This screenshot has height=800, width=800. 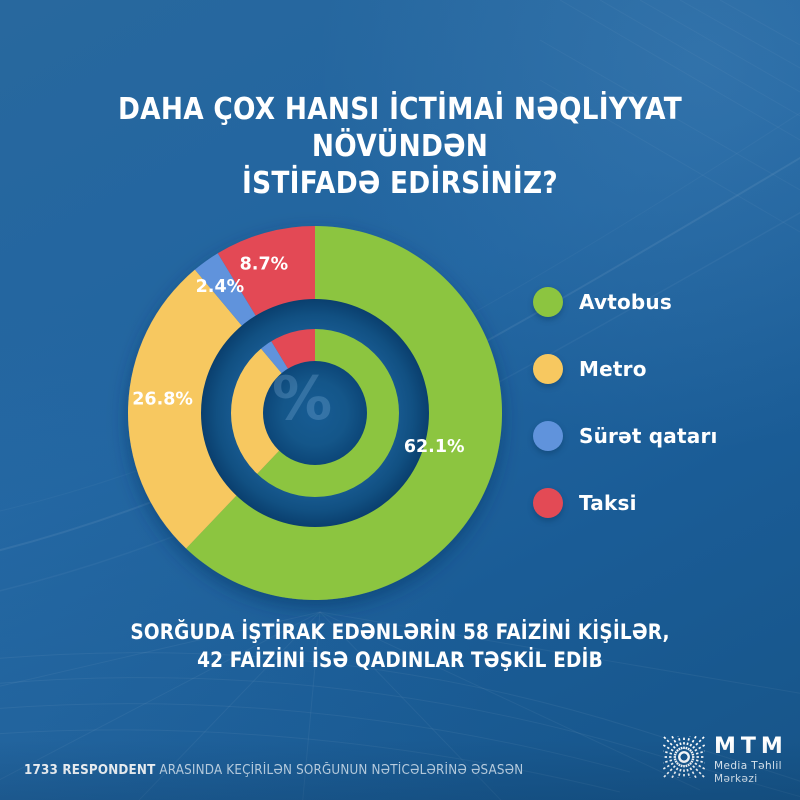 I want to click on legend-label-metro: Metro, so click(x=613, y=369).